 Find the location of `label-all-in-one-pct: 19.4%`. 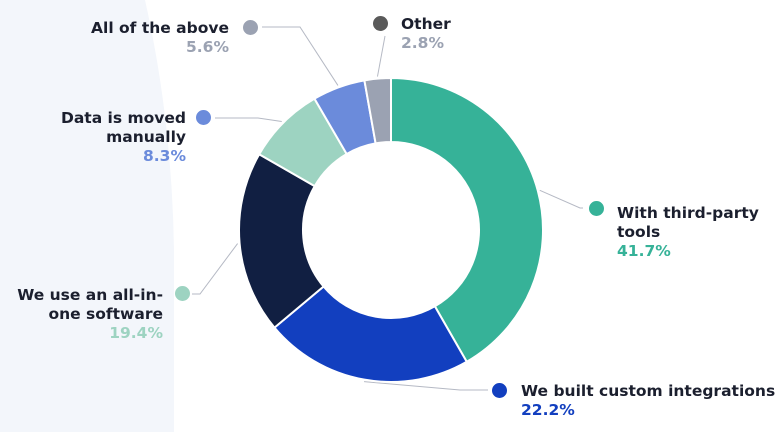

label-all-in-one-pct: 19.4% is located at coordinates (136, 333).